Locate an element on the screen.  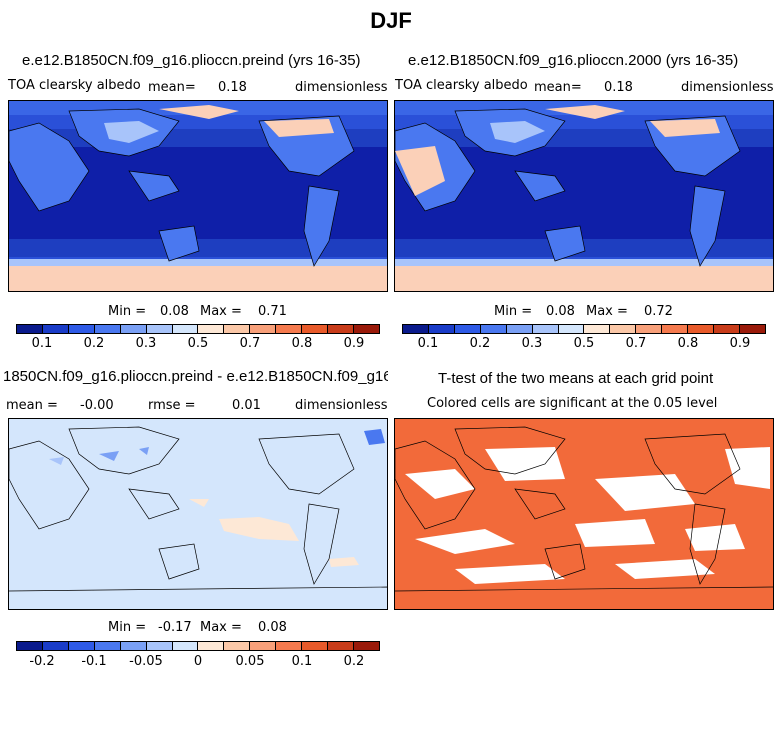
panel1-max-label: Max = is located at coordinates (221, 311).